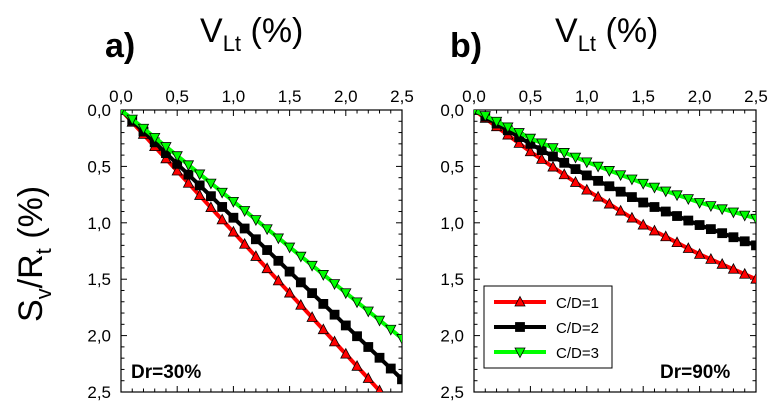 This screenshot has width=776, height=405. I want to click on x-tick-label: 2,0, so click(700, 96).